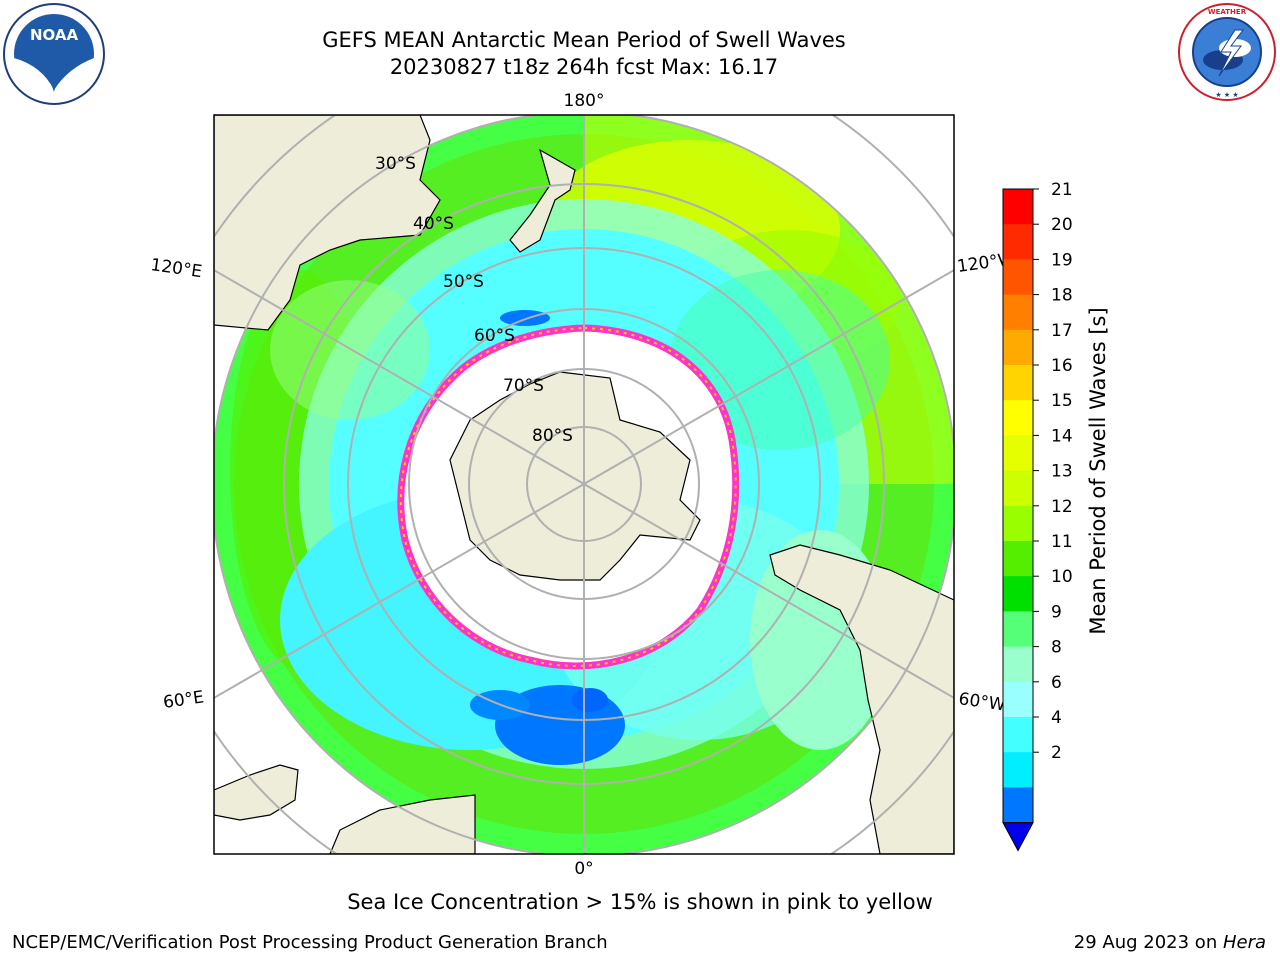 The image size is (1280, 960). Describe the element at coordinates (552, 436) in the screenshot. I see `lat-label-80s: 80°S` at that location.